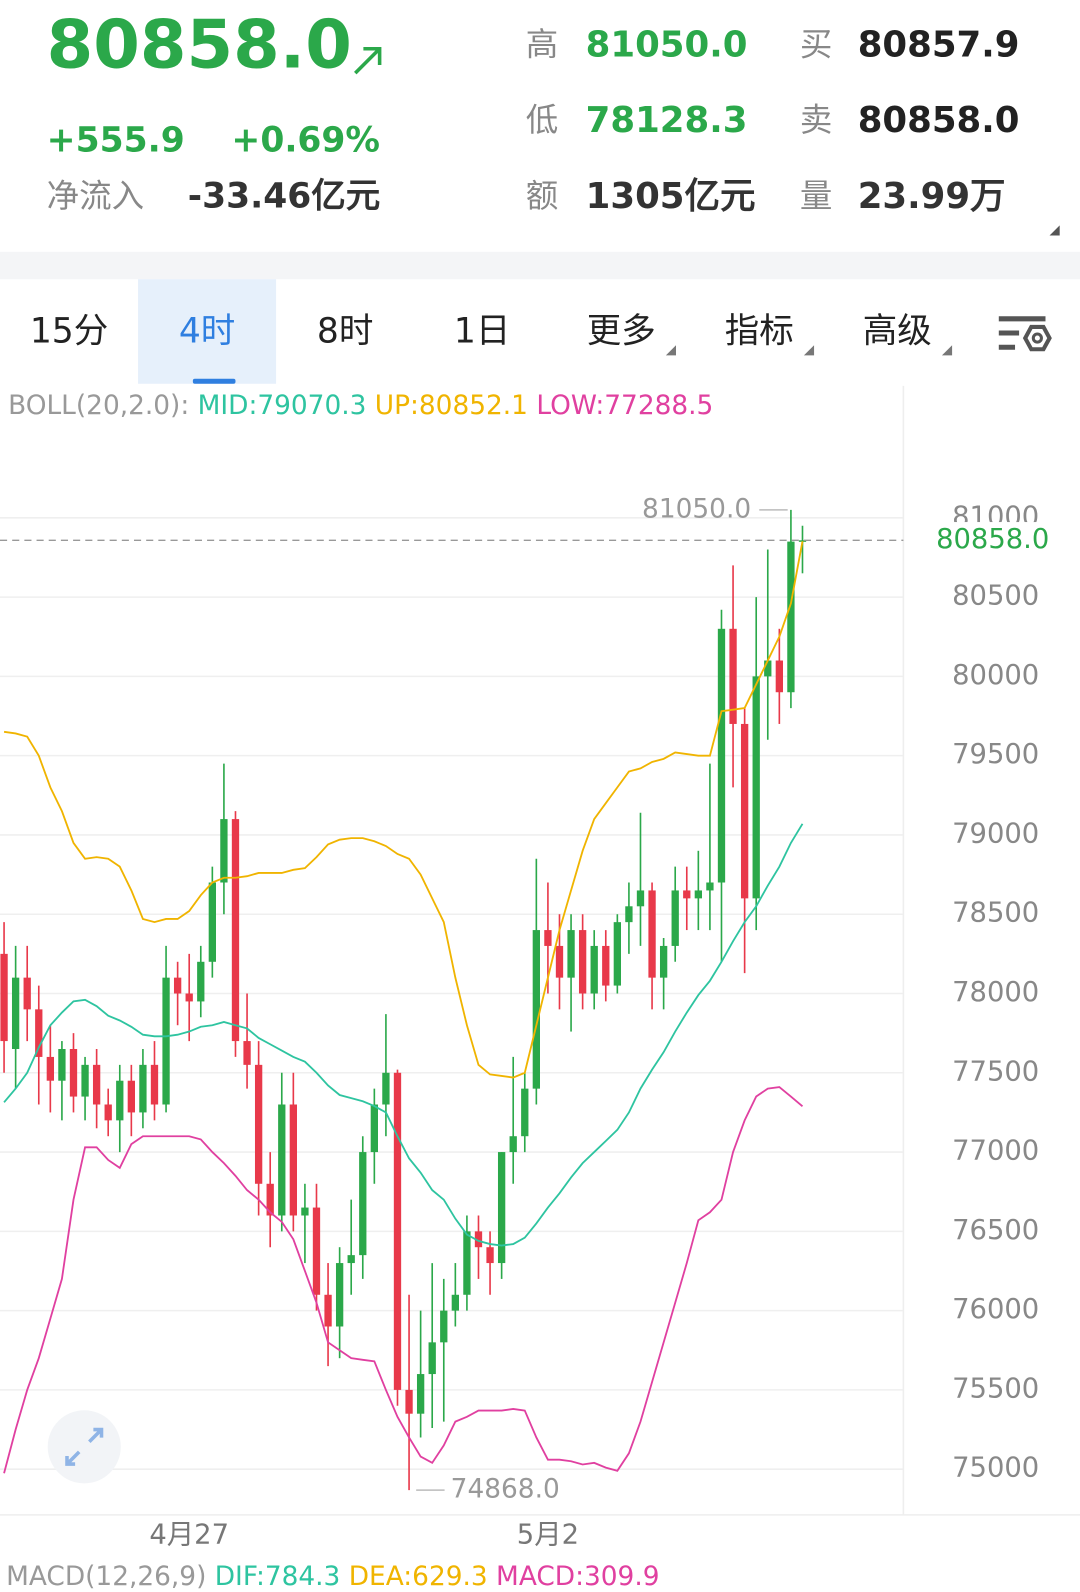 This screenshot has height=1592, width=1080. Describe the element at coordinates (189, 1535) in the screenshot. I see `x-tick-label: 4月27` at that location.